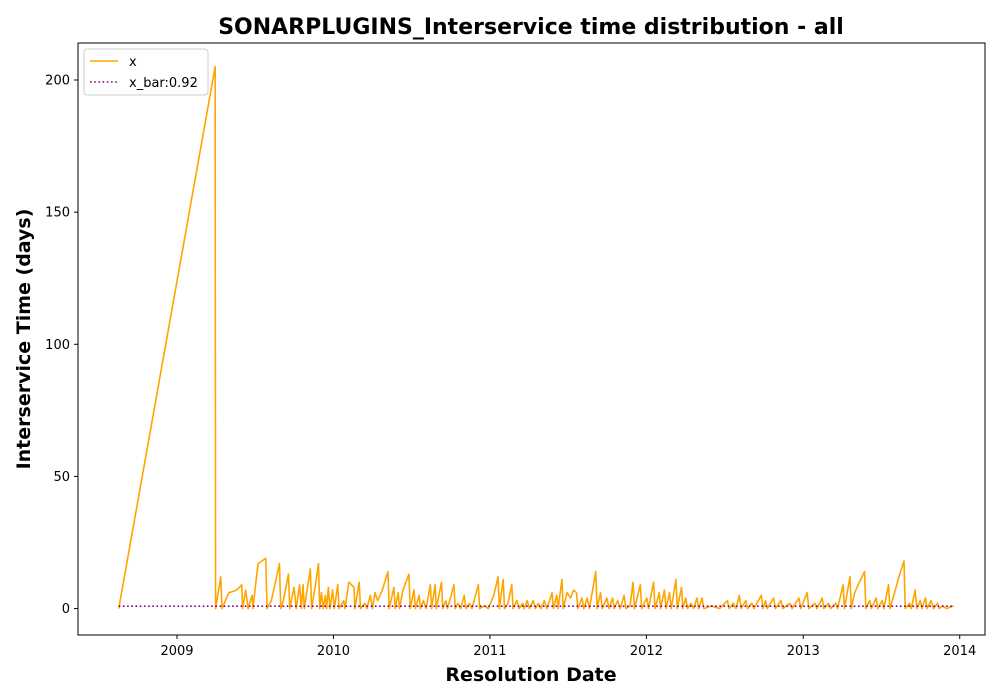 The height and width of the screenshot is (700, 1000). I want to click on x-tick-label: 2011, so click(489, 651).